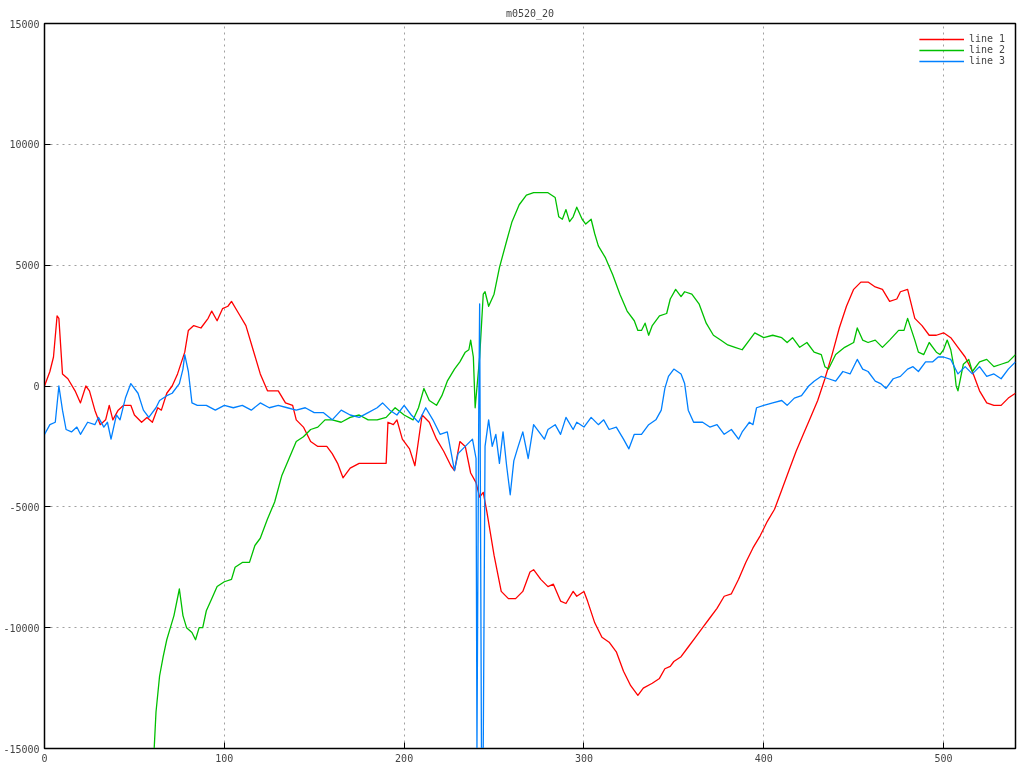 The image size is (1024, 768). I want to click on y-tick-label: 15000, so click(24, 24).